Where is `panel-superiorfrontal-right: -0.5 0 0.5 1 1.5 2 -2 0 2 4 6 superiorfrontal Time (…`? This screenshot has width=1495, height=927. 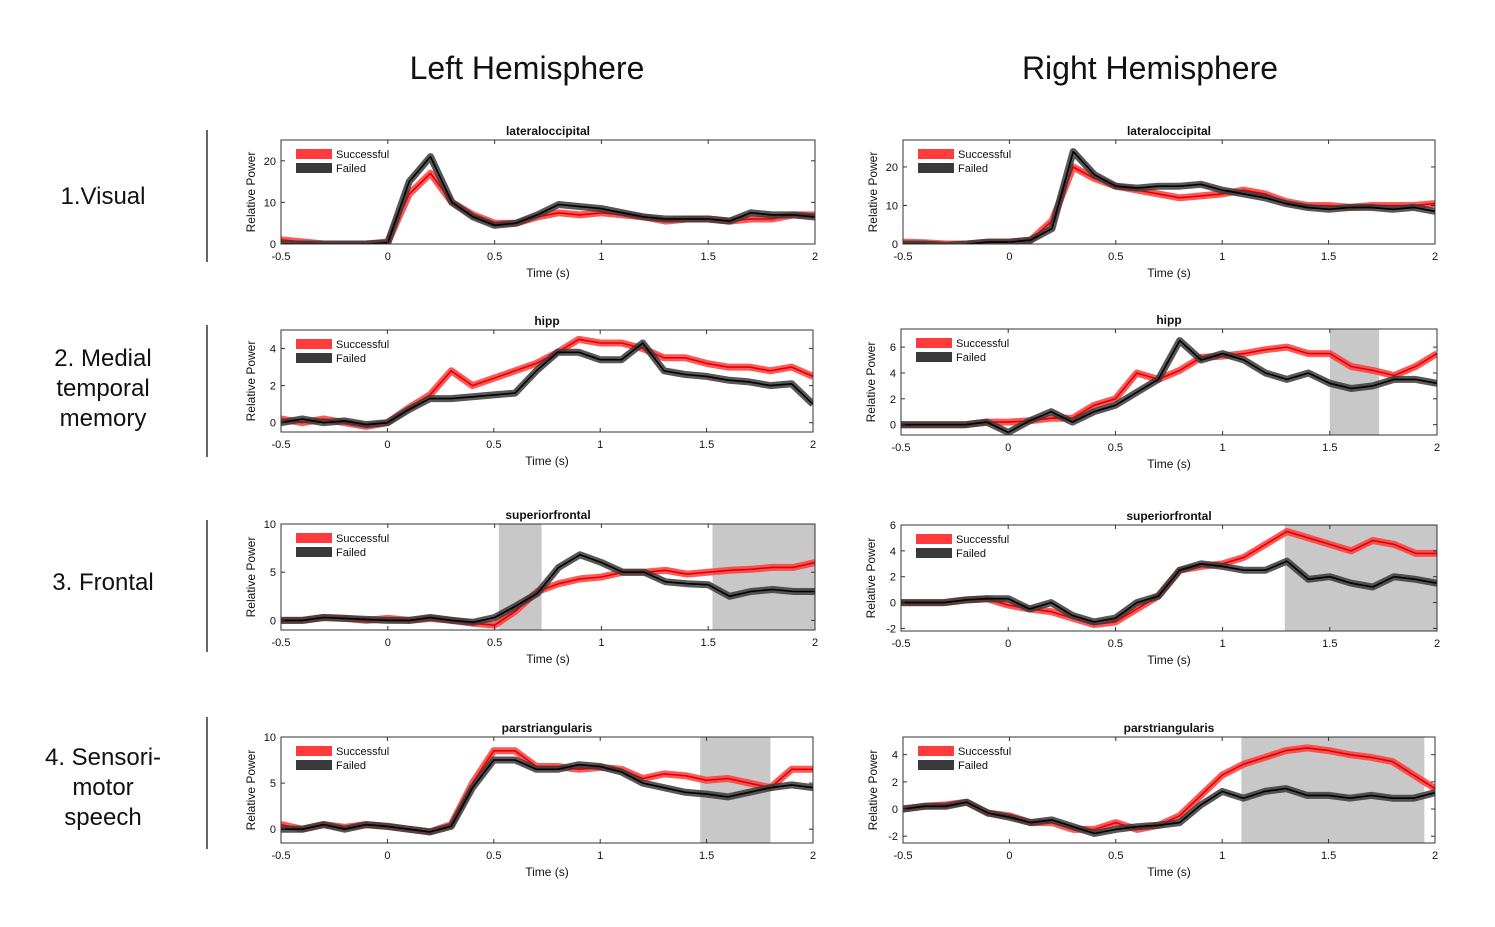 panel-superiorfrontal-right: -0.5 0 0.5 1 1.5 2 -2 0 2 4 6 superiorfrontal Time (… is located at coordinates (1152, 588).